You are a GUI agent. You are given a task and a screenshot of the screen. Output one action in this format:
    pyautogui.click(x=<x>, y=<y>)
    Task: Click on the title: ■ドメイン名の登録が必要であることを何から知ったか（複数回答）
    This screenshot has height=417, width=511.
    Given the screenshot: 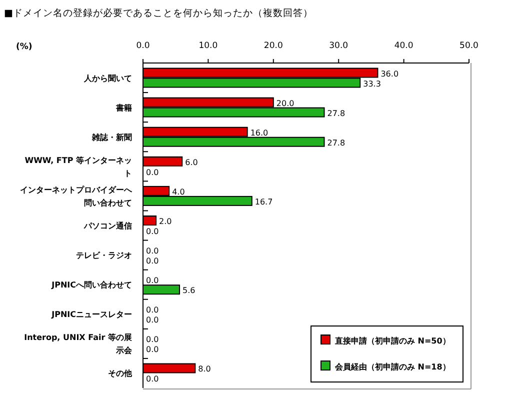 What is the action you would take?
    pyautogui.click(x=158, y=13)
    